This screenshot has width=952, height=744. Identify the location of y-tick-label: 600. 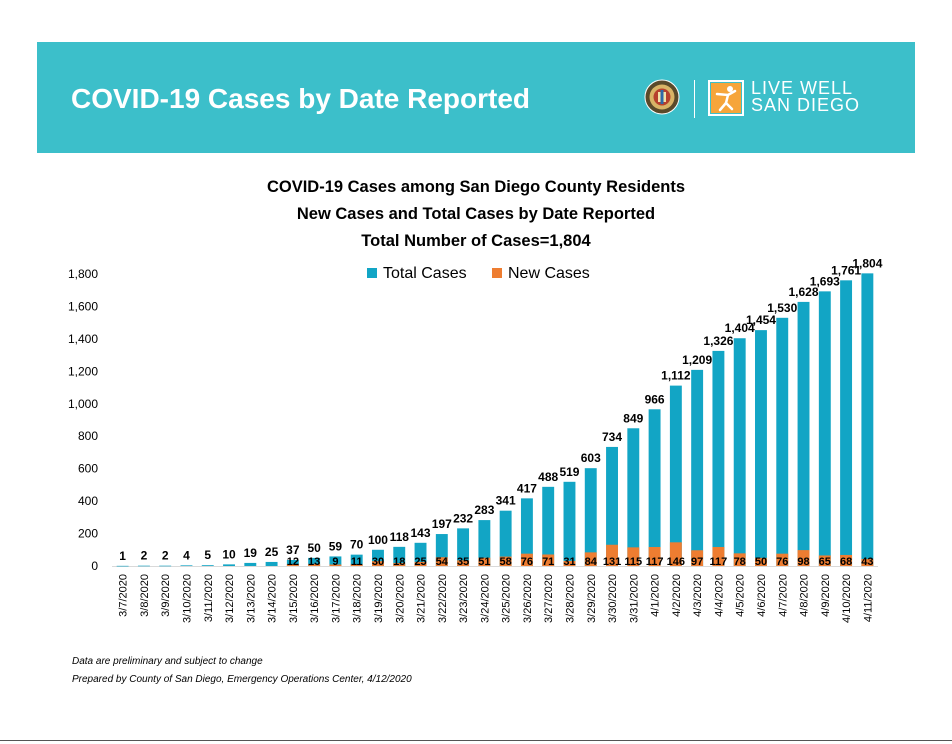
(88, 469).